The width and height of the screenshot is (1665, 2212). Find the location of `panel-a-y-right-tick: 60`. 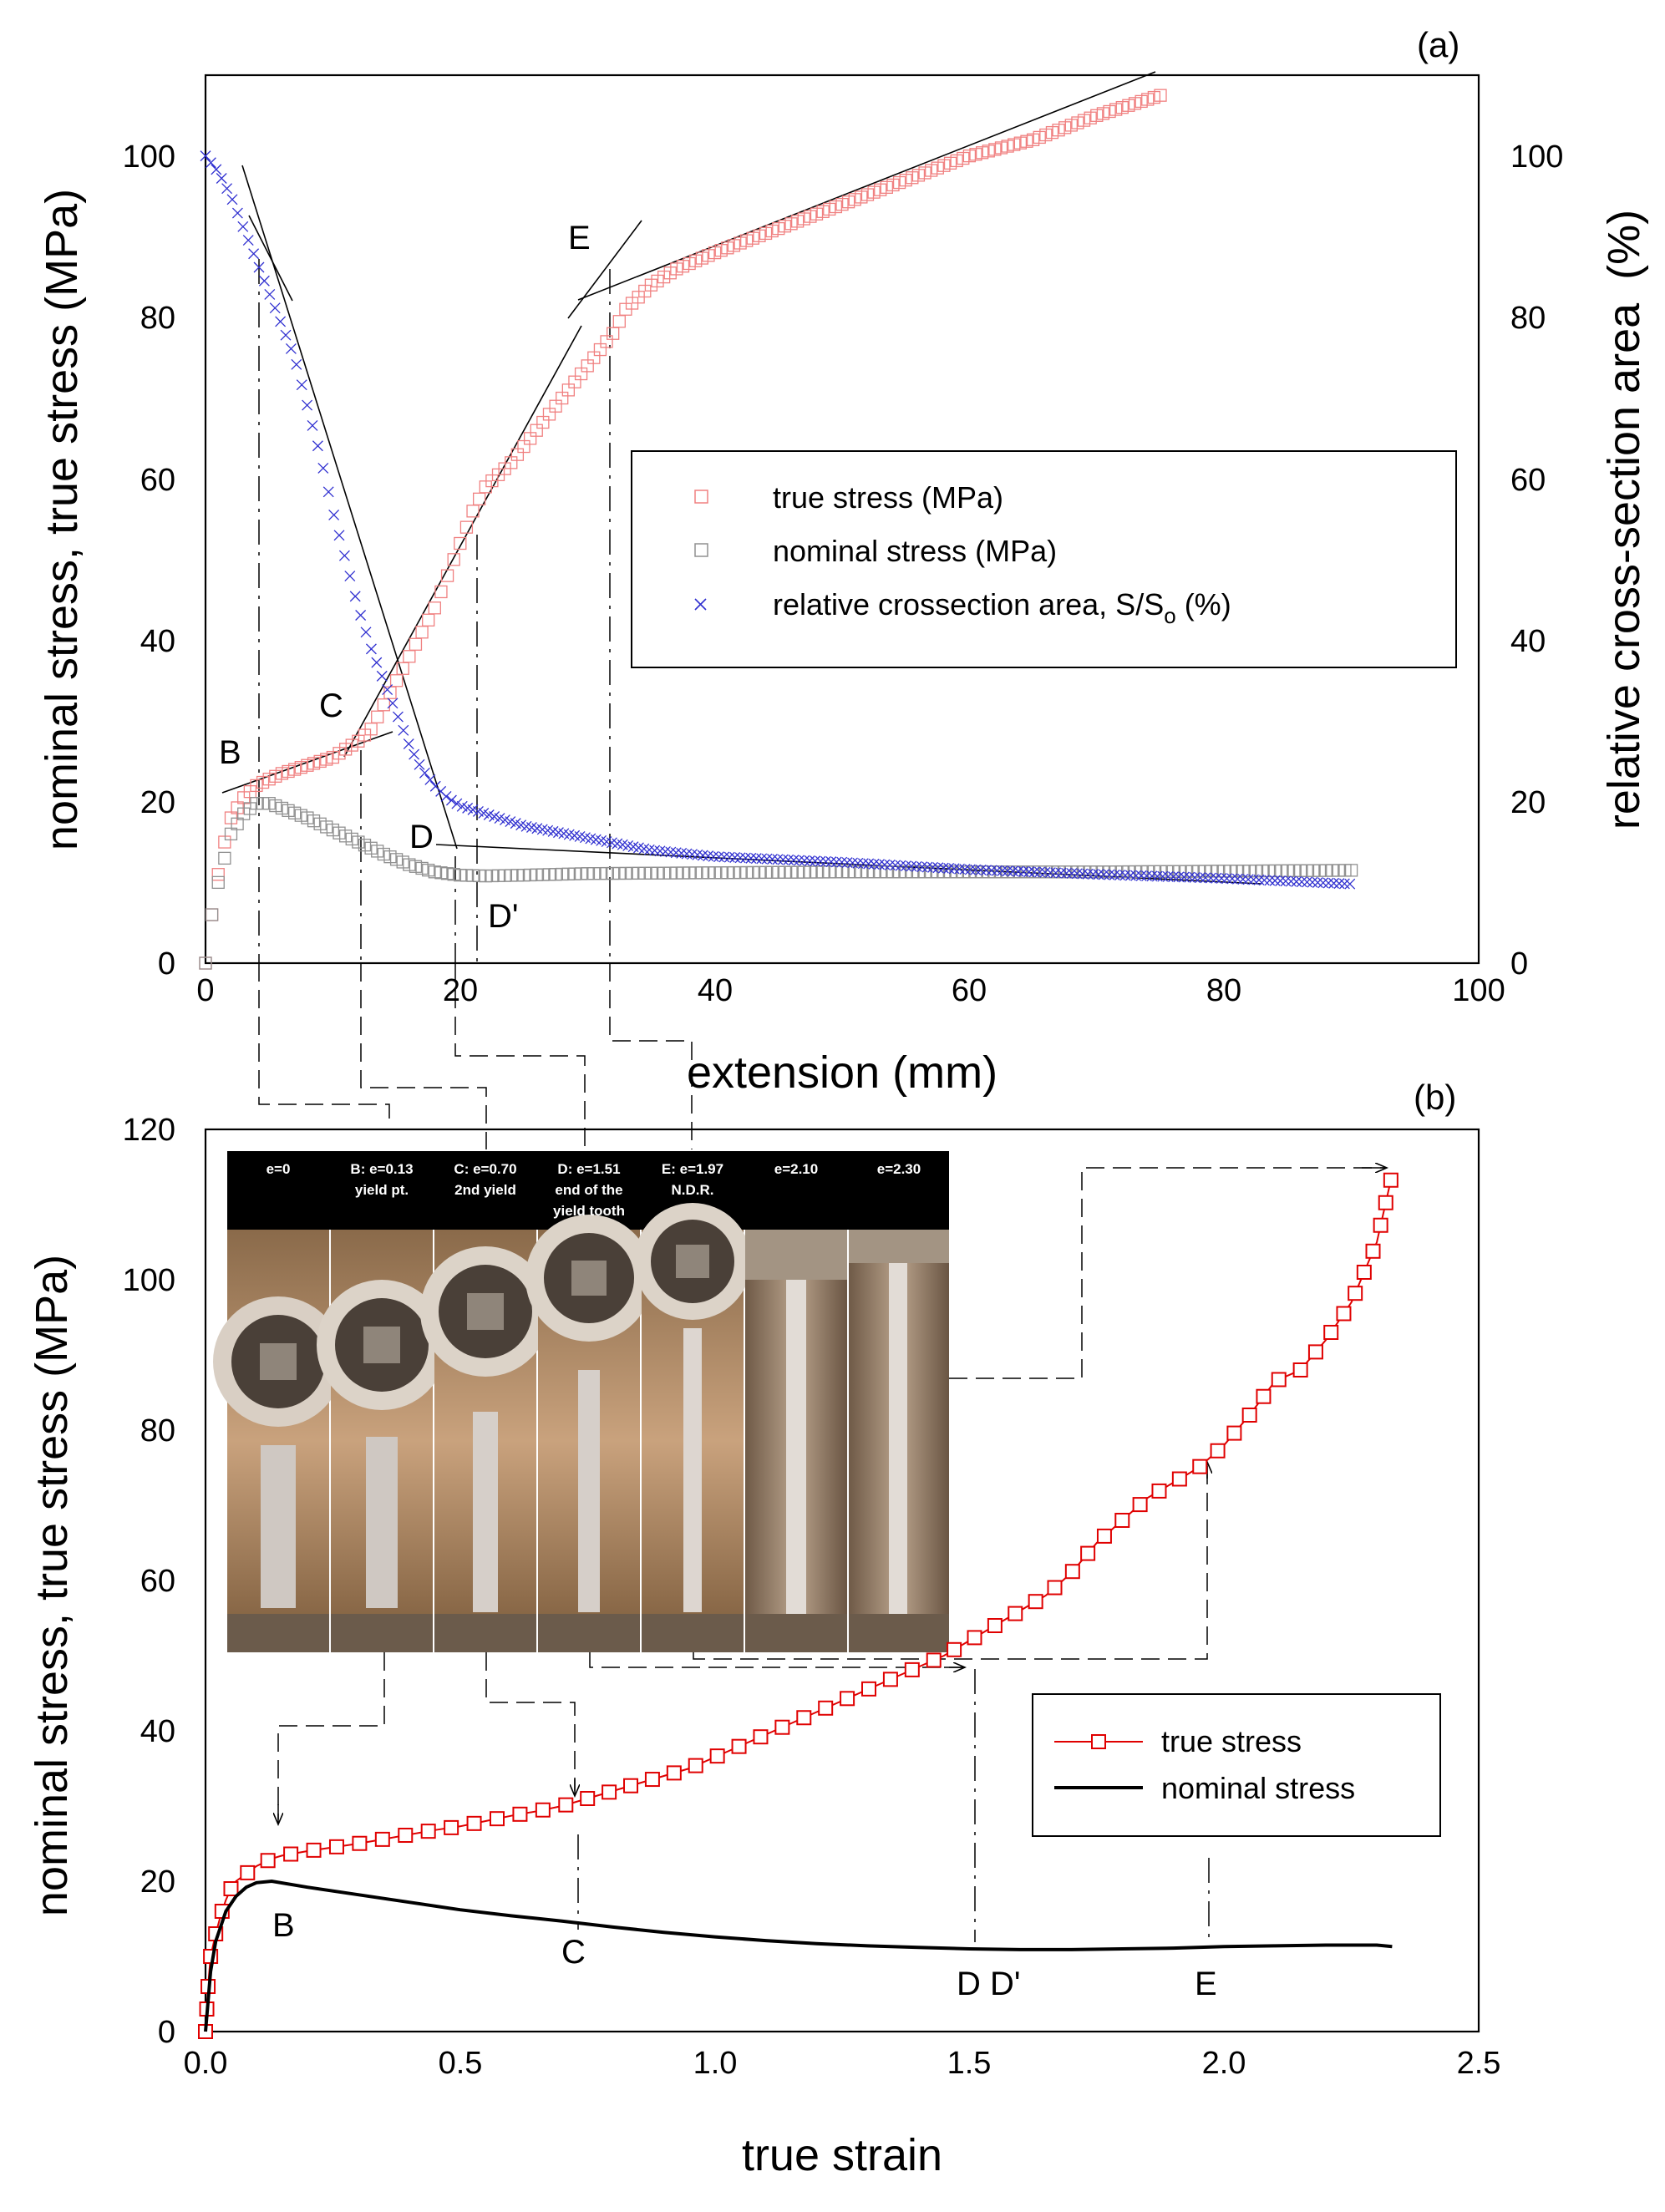

panel-a-y-right-tick: 60 is located at coordinates (1528, 481).